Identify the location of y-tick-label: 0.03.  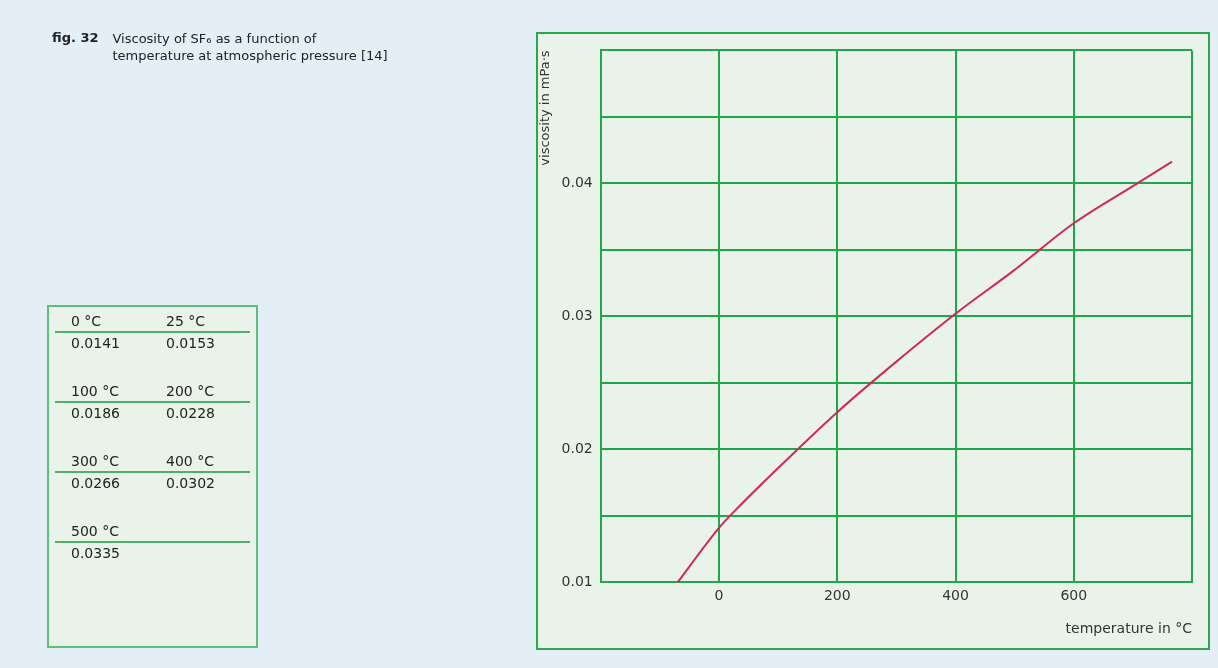
(577, 315).